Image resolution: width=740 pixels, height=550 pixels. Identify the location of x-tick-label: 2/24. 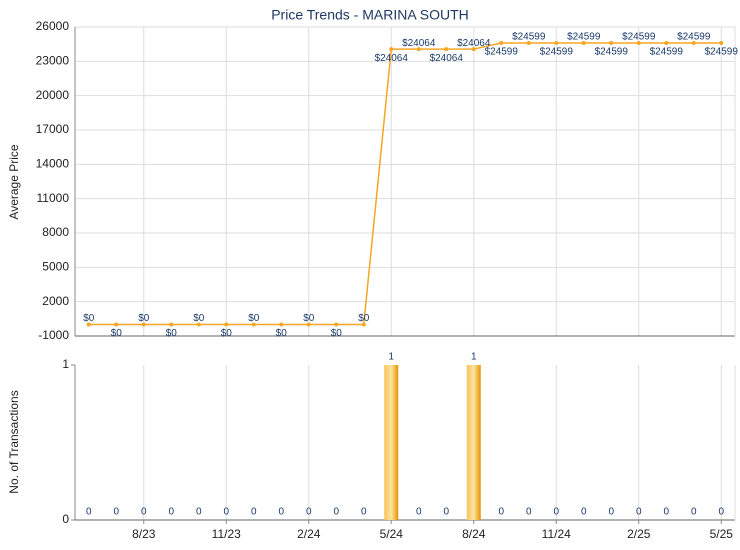
(309, 534).